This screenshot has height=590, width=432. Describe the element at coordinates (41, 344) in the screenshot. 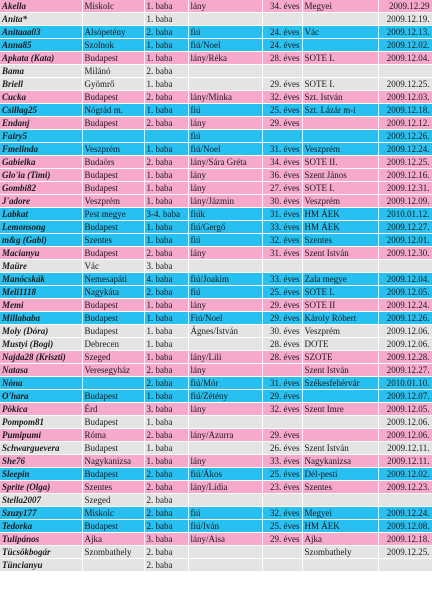

I see `member-name-cell: Mustyi (Bogi)` at that location.